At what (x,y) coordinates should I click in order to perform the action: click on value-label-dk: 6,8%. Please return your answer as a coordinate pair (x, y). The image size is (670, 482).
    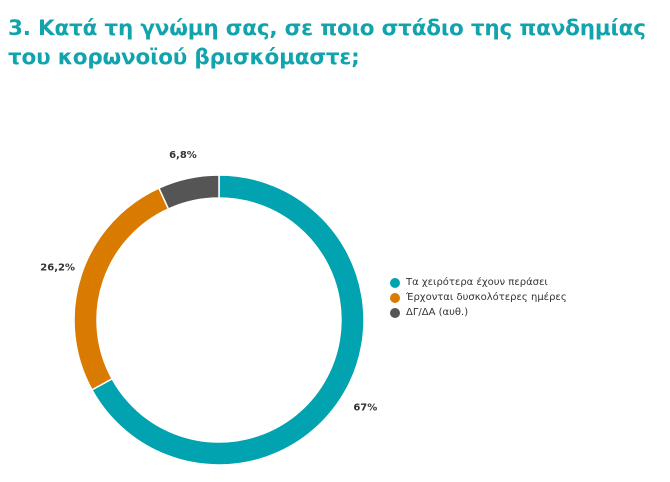
    Looking at the image, I should click on (183, 155).